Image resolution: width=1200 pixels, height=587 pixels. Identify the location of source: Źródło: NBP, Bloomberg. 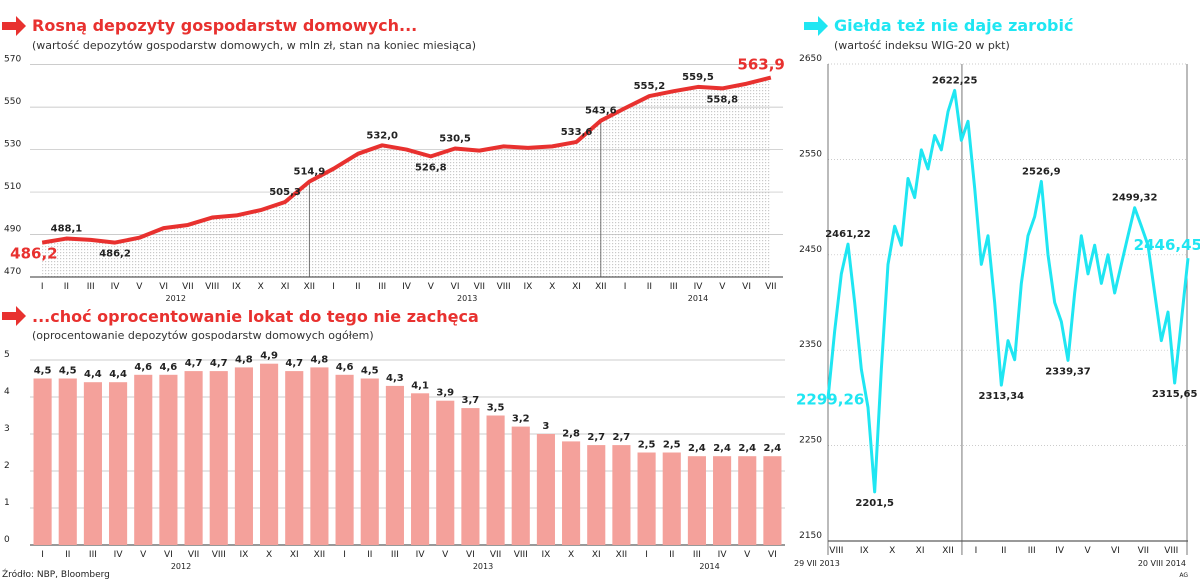
(56, 574).